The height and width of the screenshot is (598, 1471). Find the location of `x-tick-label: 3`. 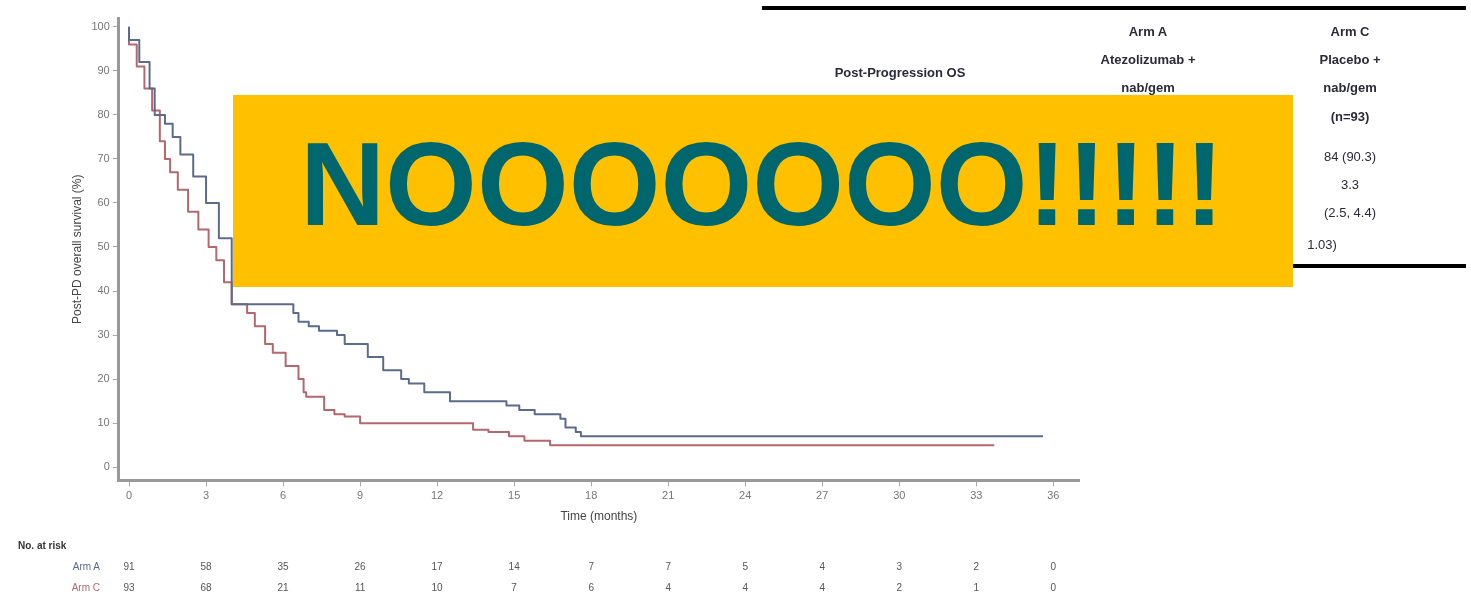

x-tick-label: 3 is located at coordinates (206, 495).